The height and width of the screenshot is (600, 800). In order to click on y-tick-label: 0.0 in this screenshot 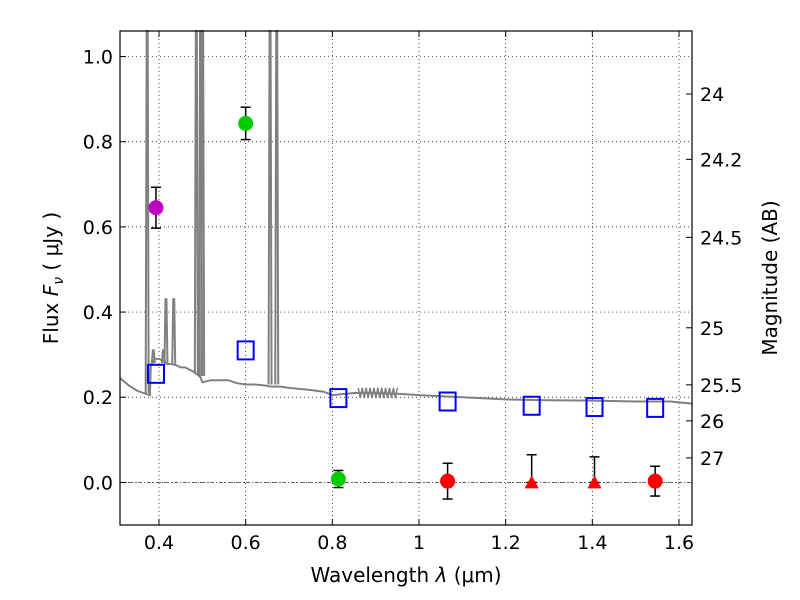, I will do `click(98, 483)`.